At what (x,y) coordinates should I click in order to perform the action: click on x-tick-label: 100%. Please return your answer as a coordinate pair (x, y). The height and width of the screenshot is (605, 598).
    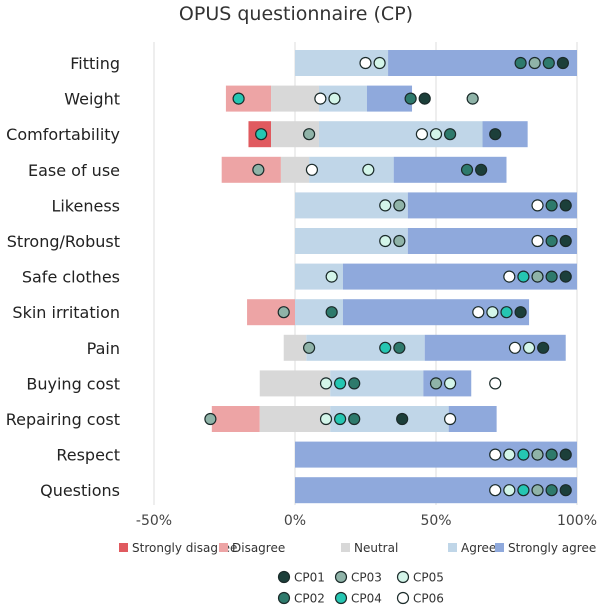
    Looking at the image, I should click on (577, 521).